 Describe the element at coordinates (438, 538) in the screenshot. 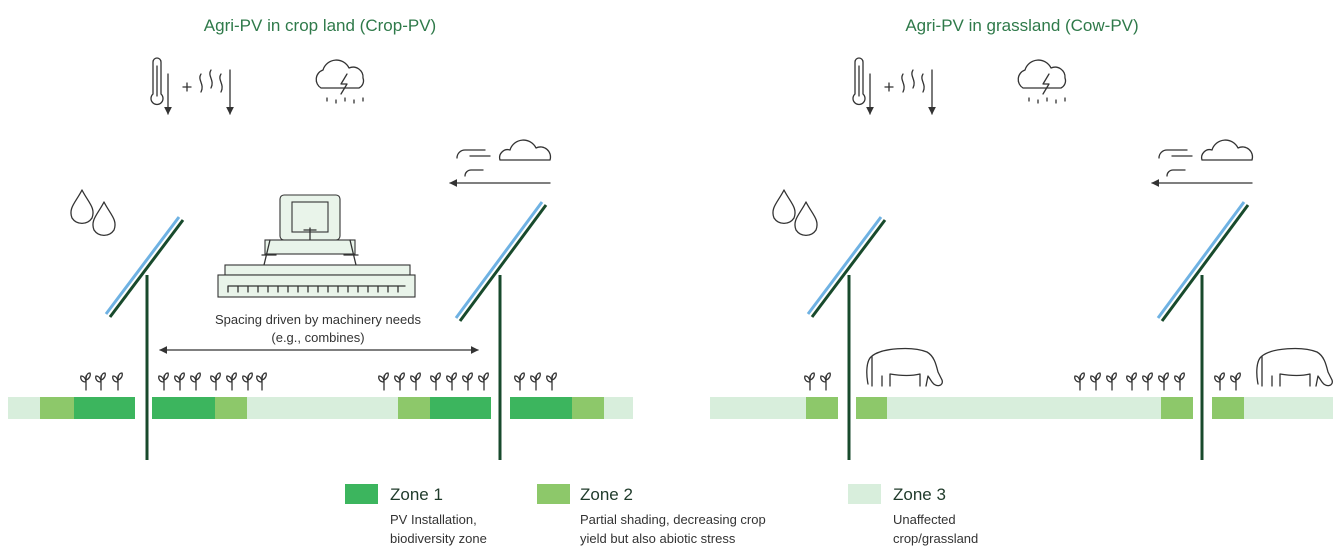

I see `legend-desc: biodiversity zone` at that location.